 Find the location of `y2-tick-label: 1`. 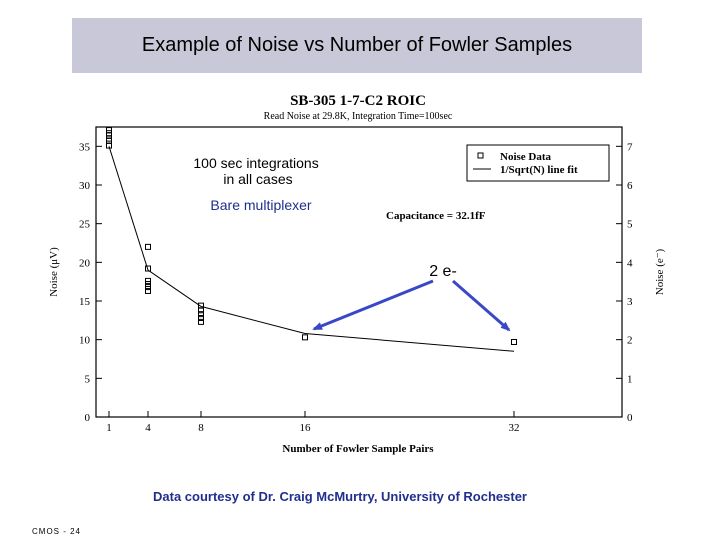

y2-tick-label: 1 is located at coordinates (630, 379).